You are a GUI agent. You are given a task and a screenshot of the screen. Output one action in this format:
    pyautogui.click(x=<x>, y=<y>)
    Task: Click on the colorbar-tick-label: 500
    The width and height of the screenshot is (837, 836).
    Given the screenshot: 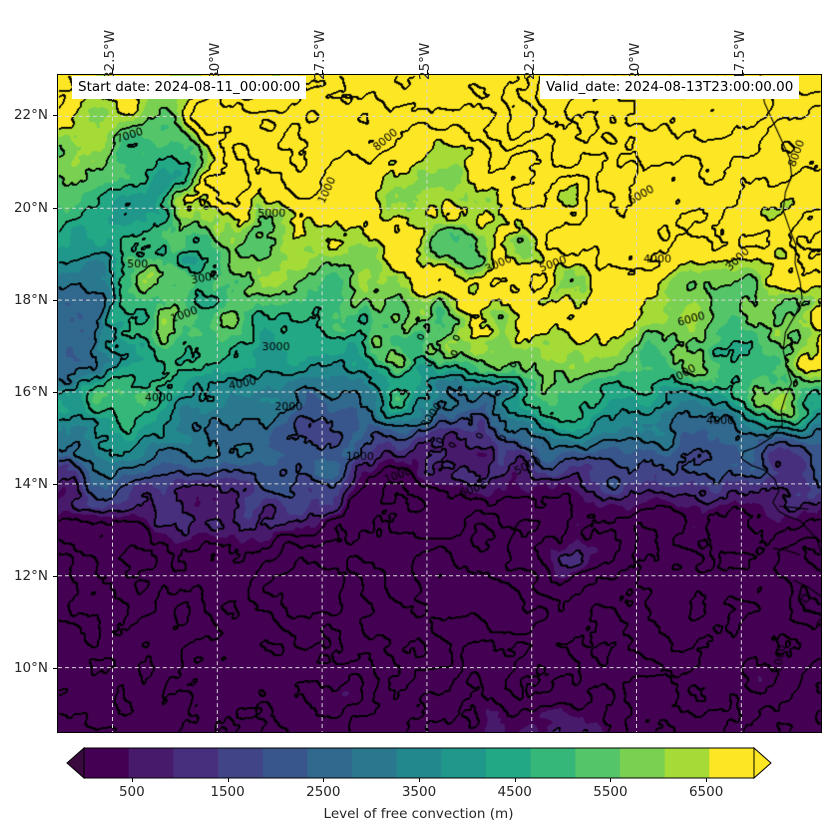 What is the action you would take?
    pyautogui.click(x=131, y=792)
    